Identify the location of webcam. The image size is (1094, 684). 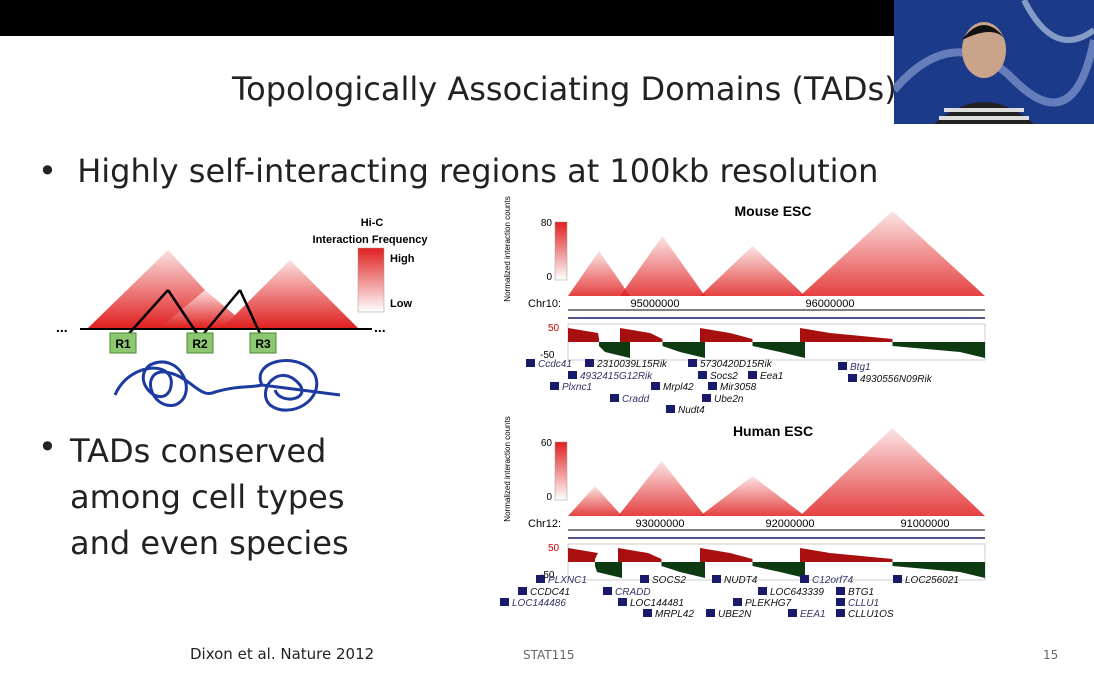
(994, 62).